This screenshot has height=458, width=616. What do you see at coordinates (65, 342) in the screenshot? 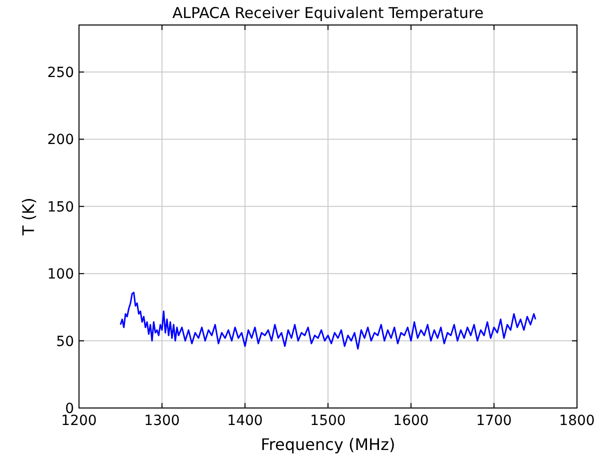
I see `y-tick-label: 50` at bounding box center [65, 342].